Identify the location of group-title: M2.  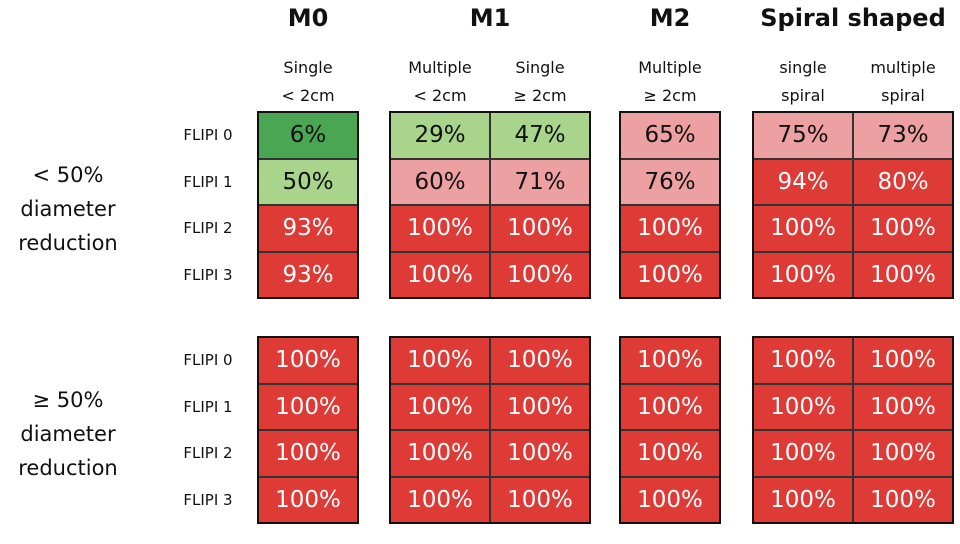
(670, 18).